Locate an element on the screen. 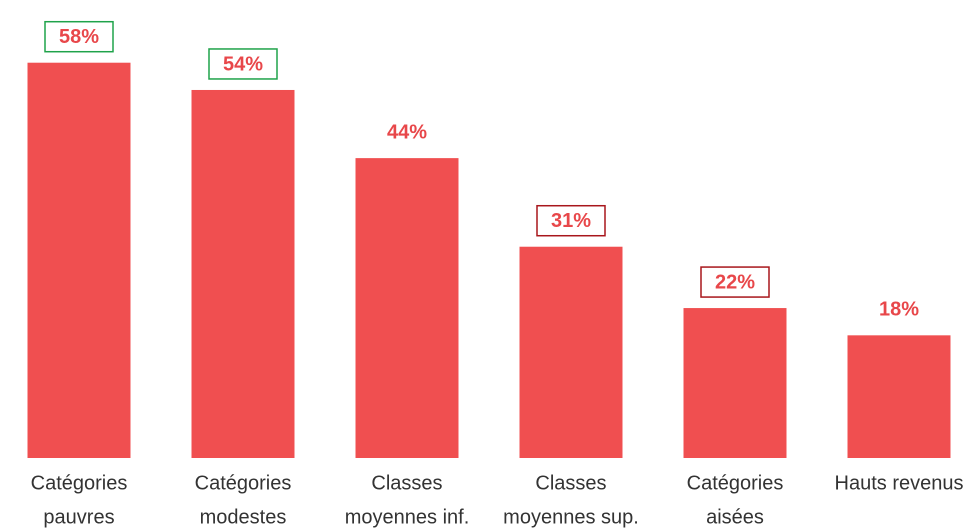 This screenshot has height=530, width=977. value-label: 58% is located at coordinates (79, 37).